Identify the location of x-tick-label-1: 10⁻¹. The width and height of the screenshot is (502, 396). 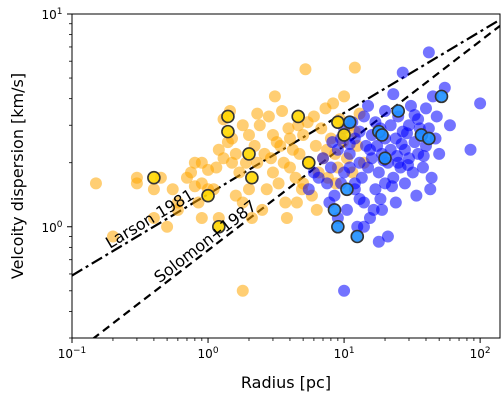
(72, 353).